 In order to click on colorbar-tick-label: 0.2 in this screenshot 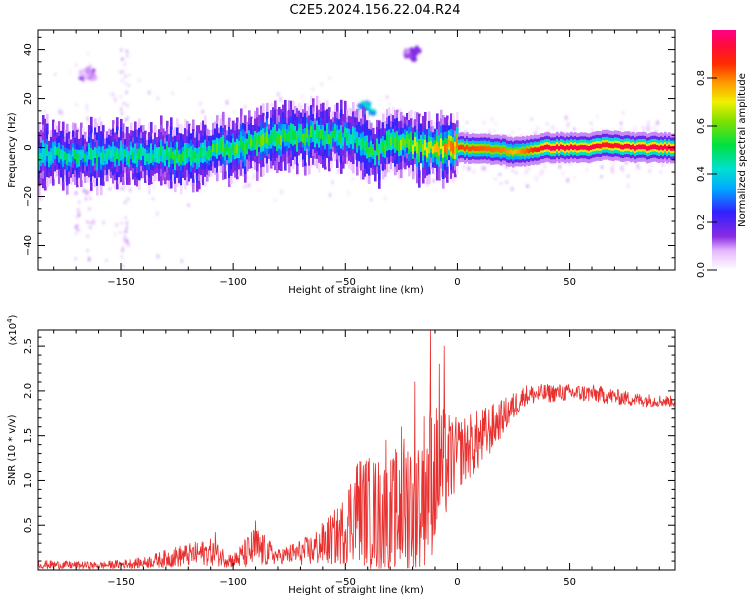, I will do `click(701, 222)`.